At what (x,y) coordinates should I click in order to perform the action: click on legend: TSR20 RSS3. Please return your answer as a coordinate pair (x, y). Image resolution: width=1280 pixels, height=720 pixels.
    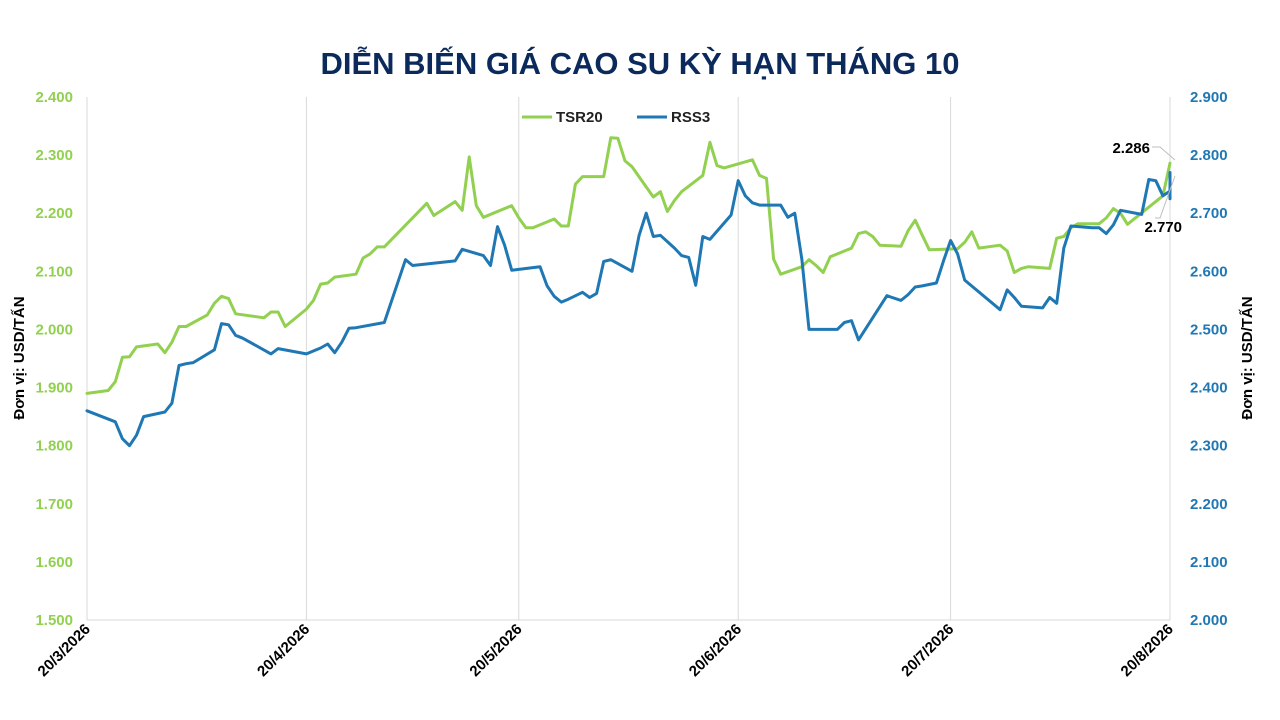
    Looking at the image, I should click on (616, 117).